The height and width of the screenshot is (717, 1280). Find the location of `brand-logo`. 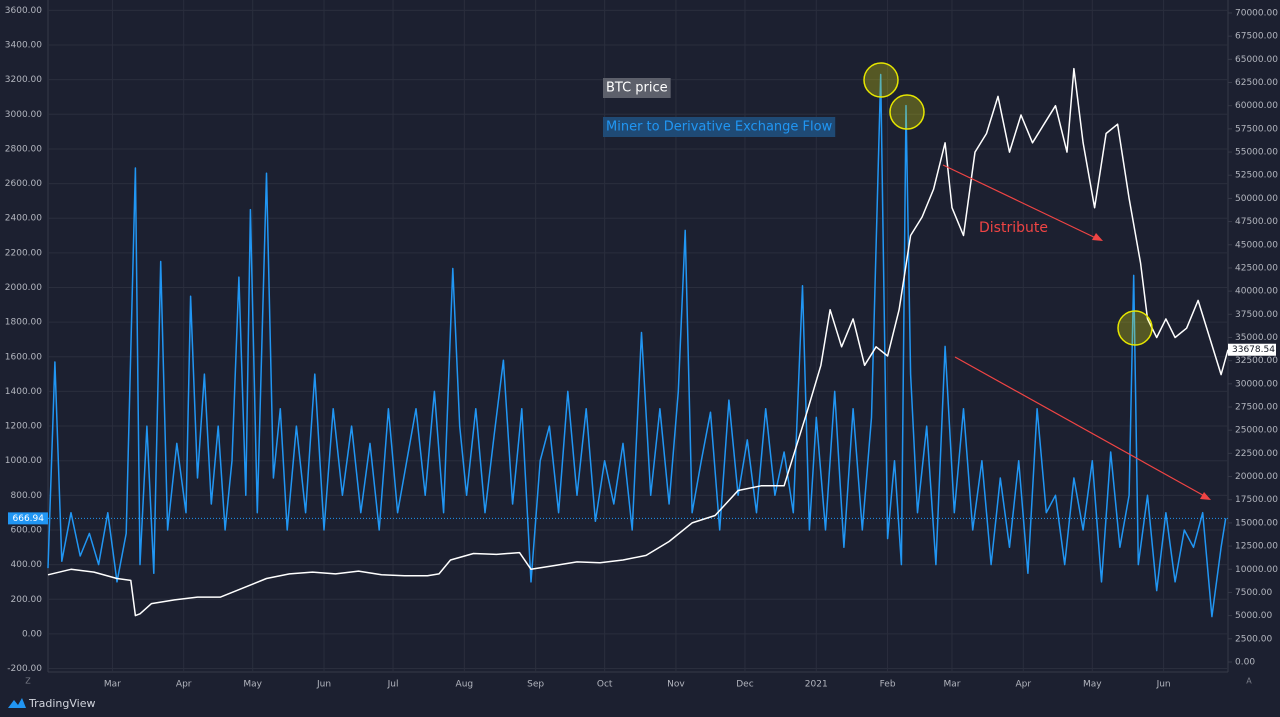

brand-logo is located at coordinates (17, 703).